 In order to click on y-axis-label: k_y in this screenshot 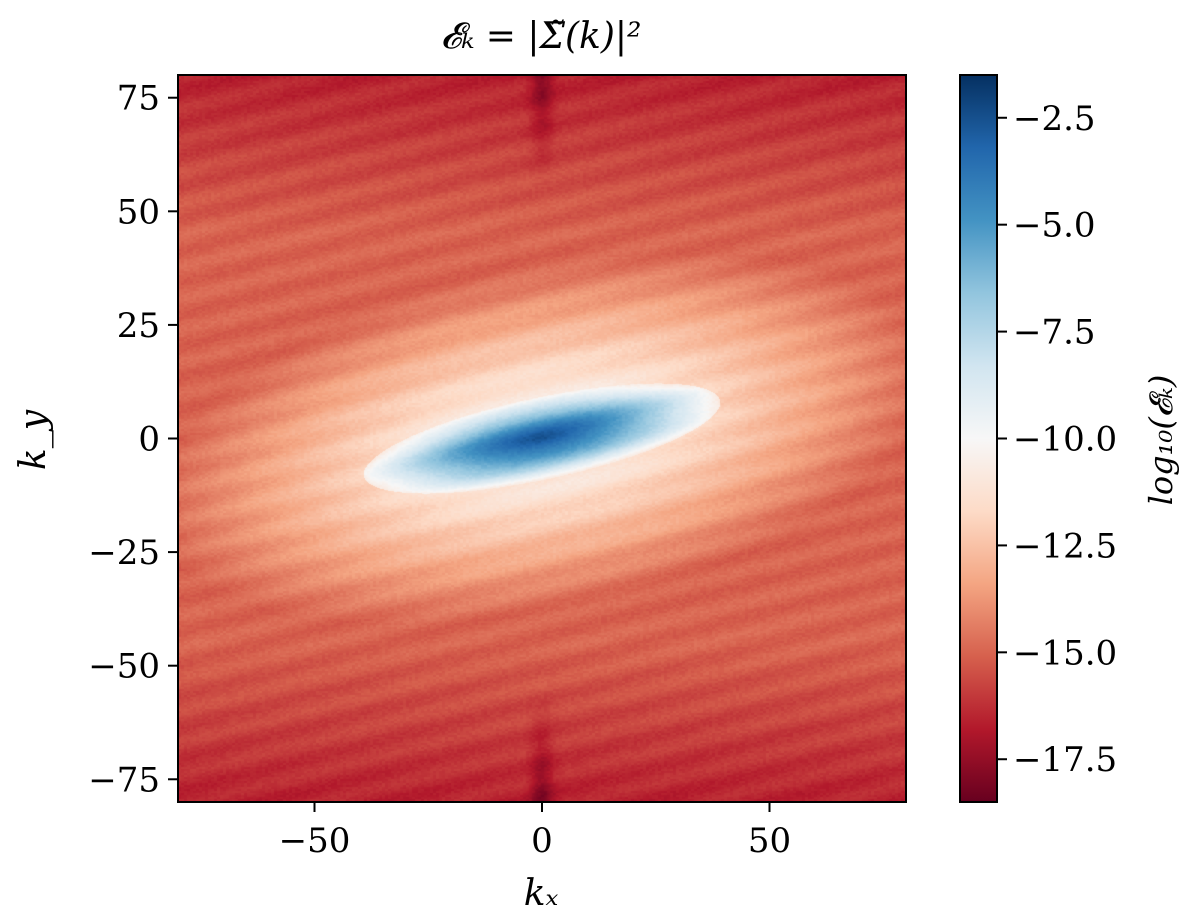, I will do `click(33, 439)`.